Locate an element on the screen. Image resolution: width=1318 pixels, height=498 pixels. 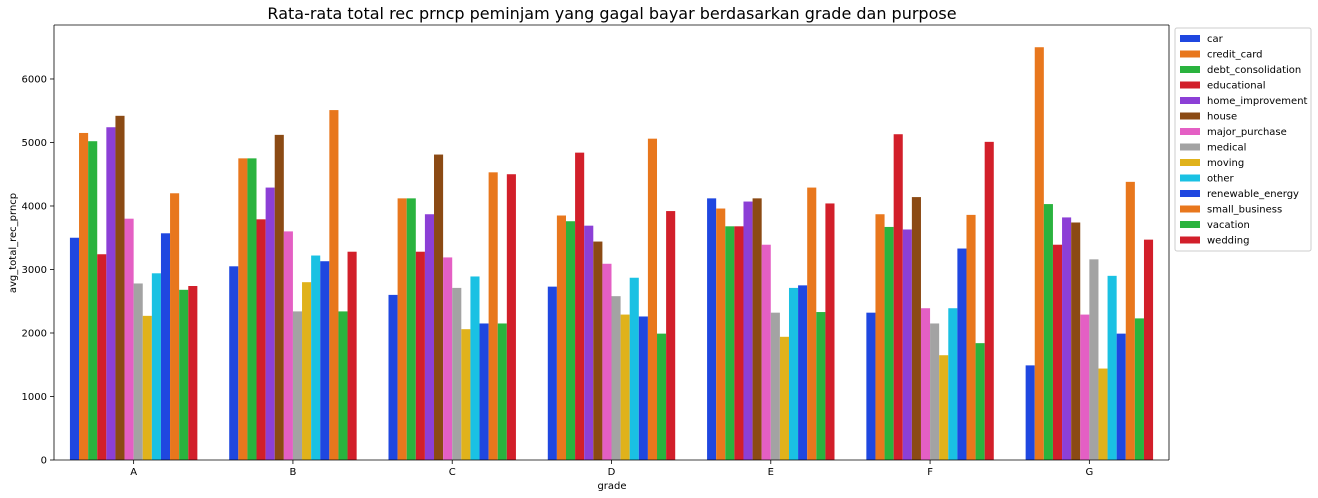
bar-renewable_energy-F is located at coordinates (962, 354).